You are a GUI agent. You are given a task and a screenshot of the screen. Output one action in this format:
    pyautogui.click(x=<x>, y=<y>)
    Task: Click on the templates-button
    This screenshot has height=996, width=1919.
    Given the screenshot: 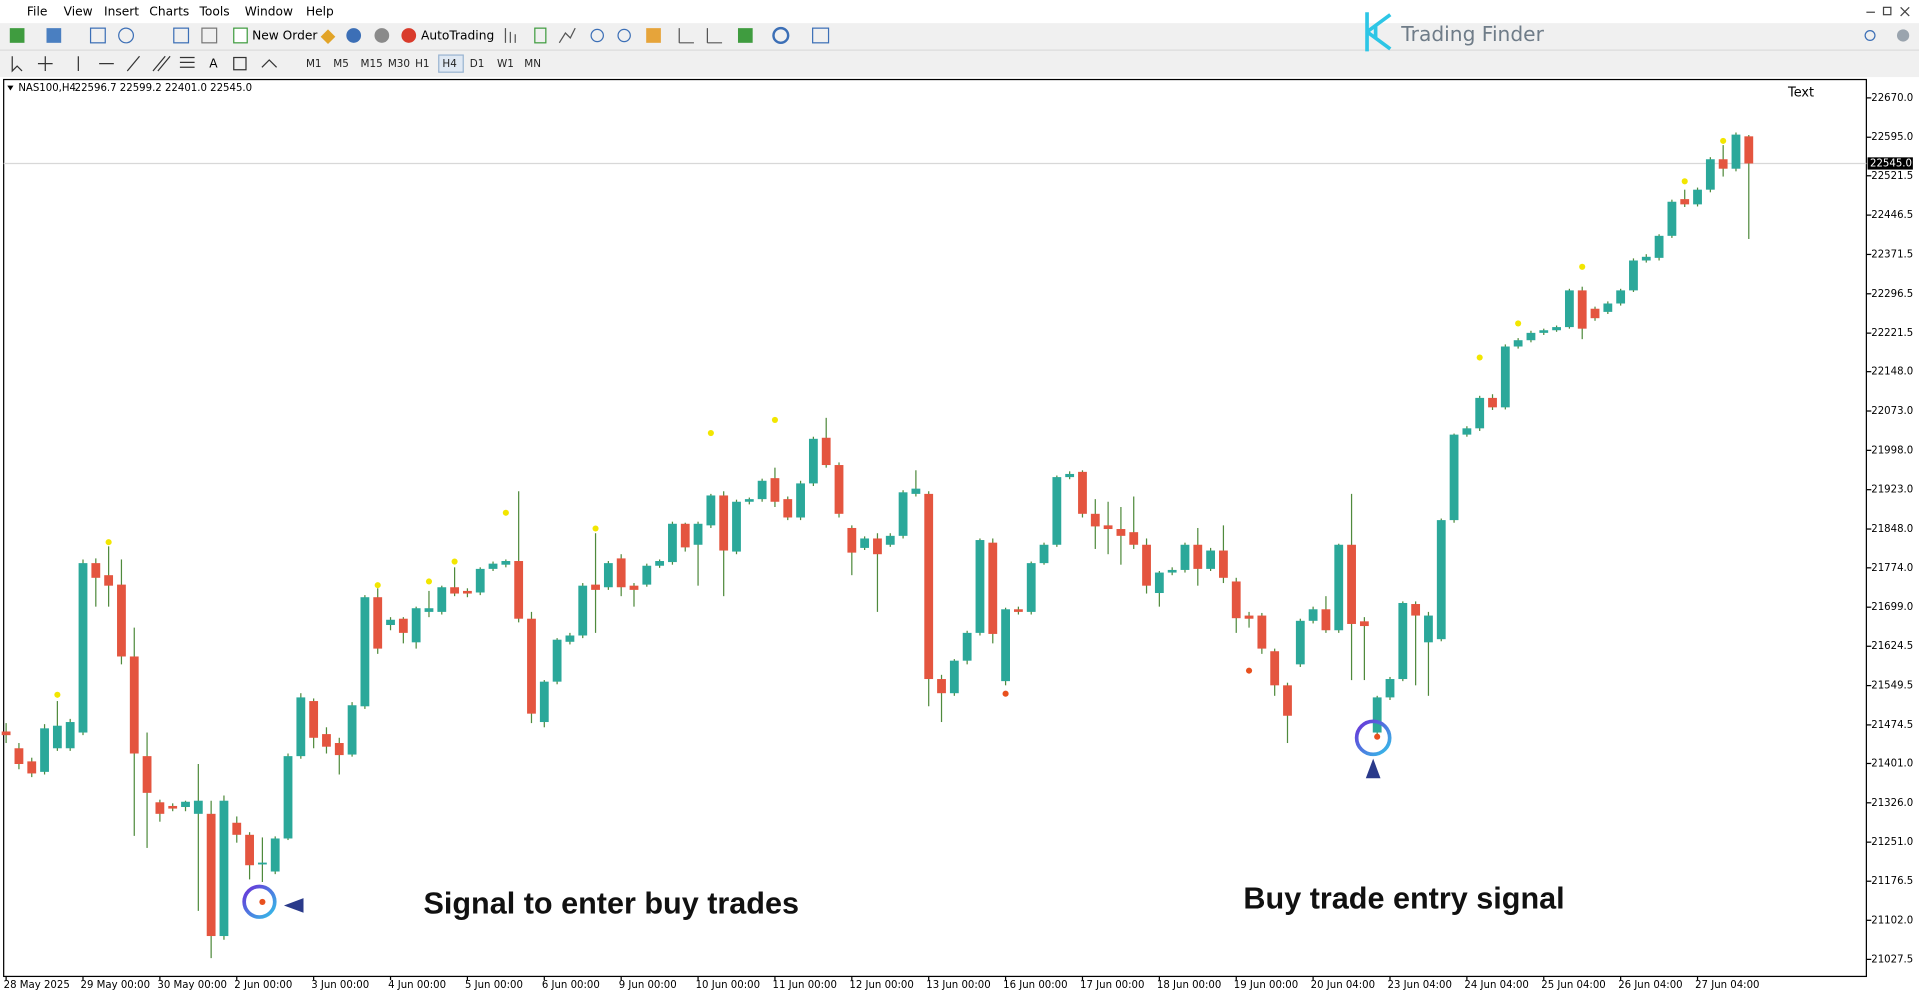 What is the action you would take?
    pyautogui.click(x=821, y=35)
    